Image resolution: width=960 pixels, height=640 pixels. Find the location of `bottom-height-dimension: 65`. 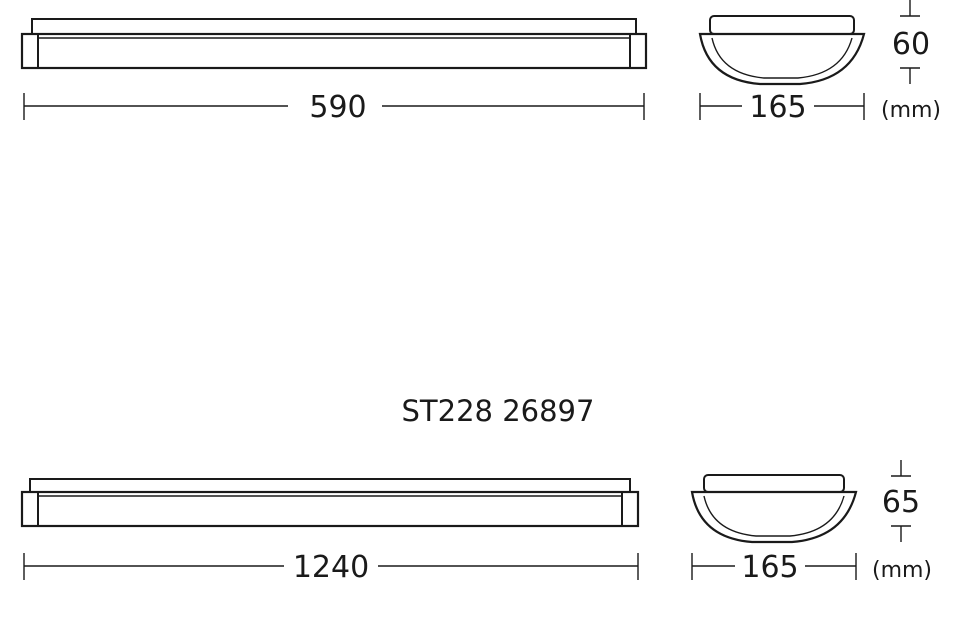

bottom-height-dimension: 65 is located at coordinates (901, 501).